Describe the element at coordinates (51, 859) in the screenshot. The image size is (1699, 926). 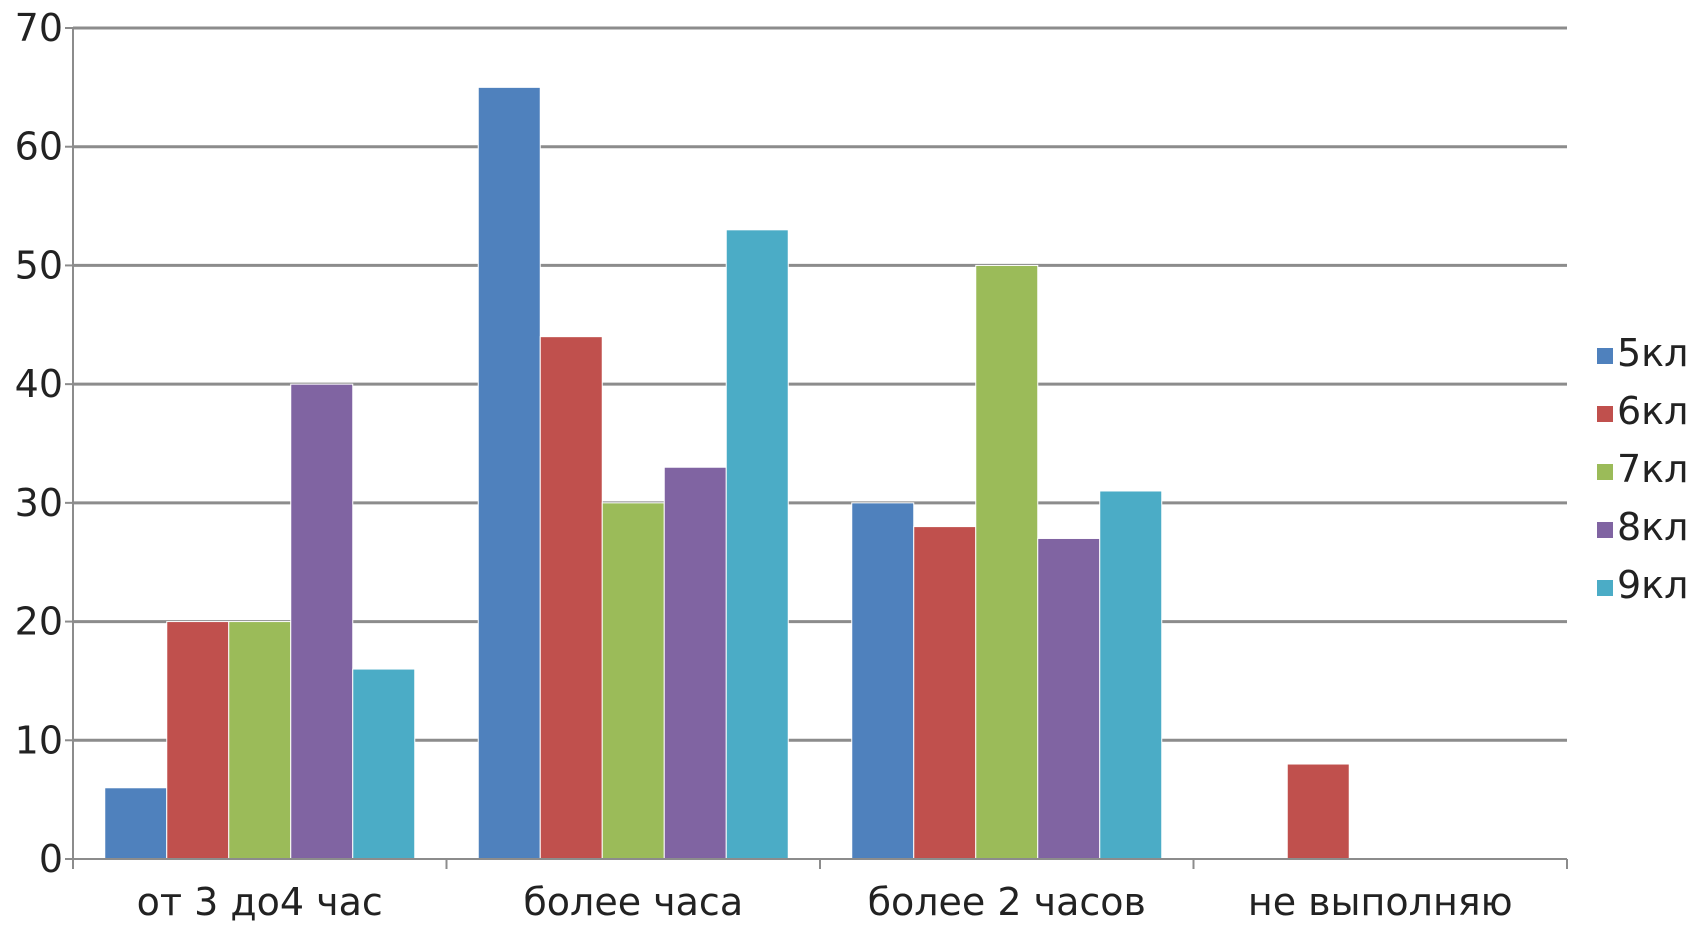
I see `y-tick-label: 0` at that location.